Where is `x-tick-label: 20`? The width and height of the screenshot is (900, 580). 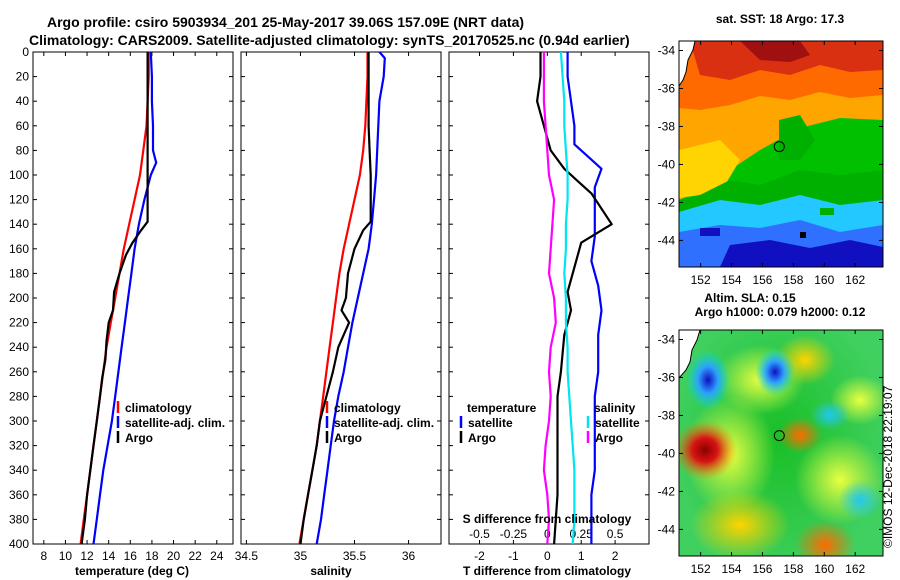
x-tick-label: 20 is located at coordinates (174, 556).